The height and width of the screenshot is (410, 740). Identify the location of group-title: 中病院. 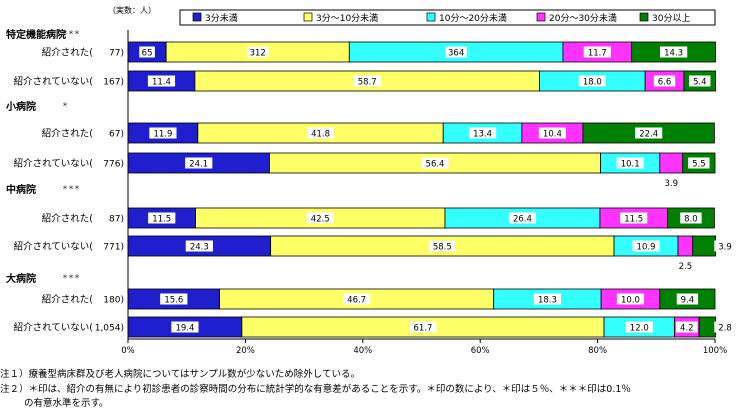
(21, 189).